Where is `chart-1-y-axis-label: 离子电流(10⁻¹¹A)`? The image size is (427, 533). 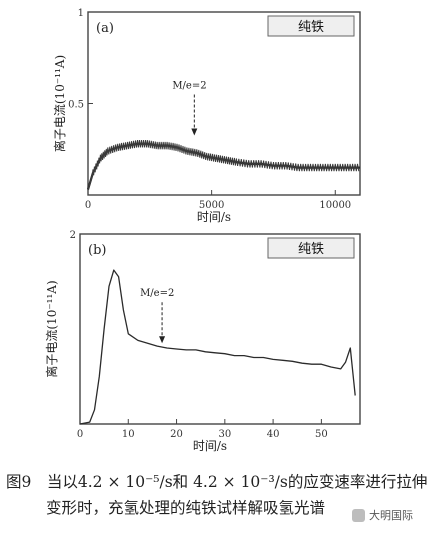
chart-1-y-axis-label: 离子电流(10⁻¹¹A) is located at coordinates (51, 328).